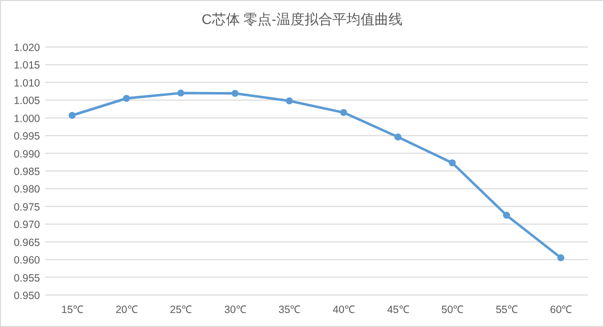 This screenshot has width=604, height=327. What do you see at coordinates (561, 310) in the screenshot?
I see `x-tick-label: 60℃` at bounding box center [561, 310].